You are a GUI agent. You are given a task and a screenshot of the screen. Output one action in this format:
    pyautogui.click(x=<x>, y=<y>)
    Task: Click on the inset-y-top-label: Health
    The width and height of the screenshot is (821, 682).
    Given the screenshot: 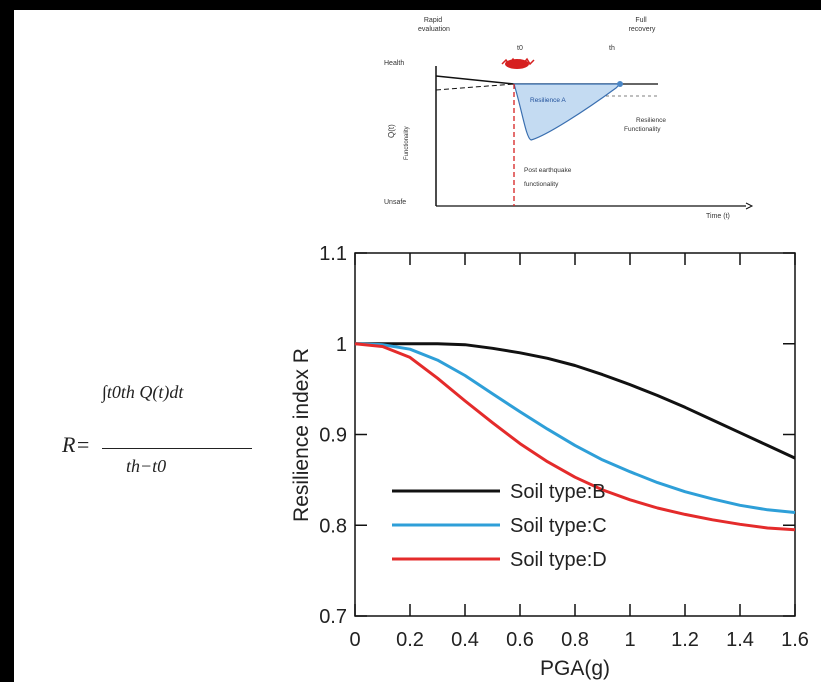 What is the action you would take?
    pyautogui.click(x=394, y=63)
    